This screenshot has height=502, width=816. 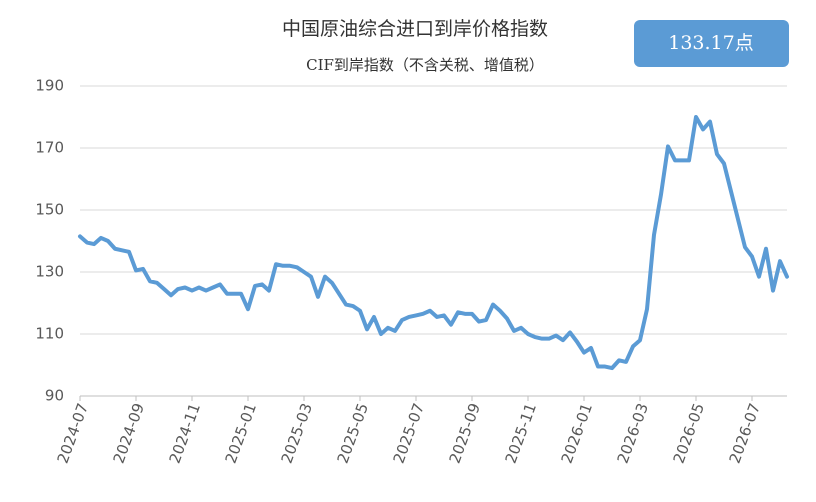 What do you see at coordinates (415, 29) in the screenshot?
I see `chart-title: 中国原油综合进口到岸价格指数` at bounding box center [415, 29].